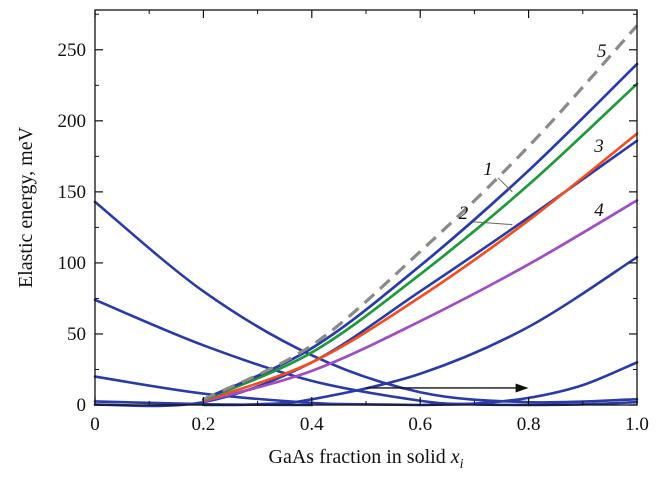  Describe the element at coordinates (462, 464) in the screenshot. I see `x-axis-label-sub: i` at that location.